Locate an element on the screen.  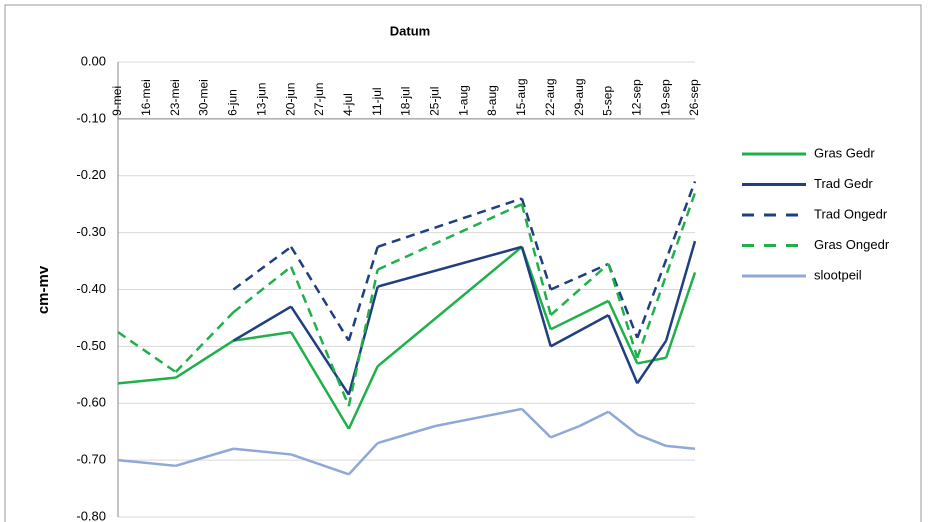
x-tick-label: 12-sep is located at coordinates (636, 97).